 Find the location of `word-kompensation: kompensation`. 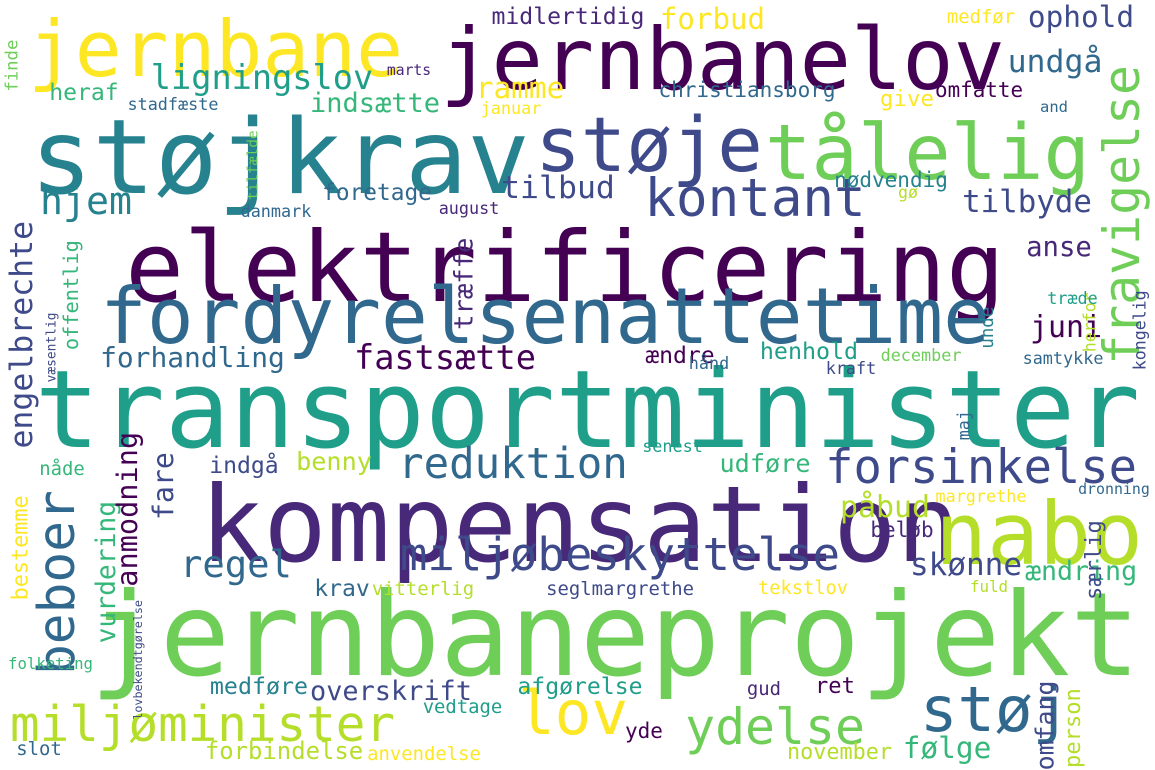

word-kompensation: kompensation is located at coordinates (580, 525).